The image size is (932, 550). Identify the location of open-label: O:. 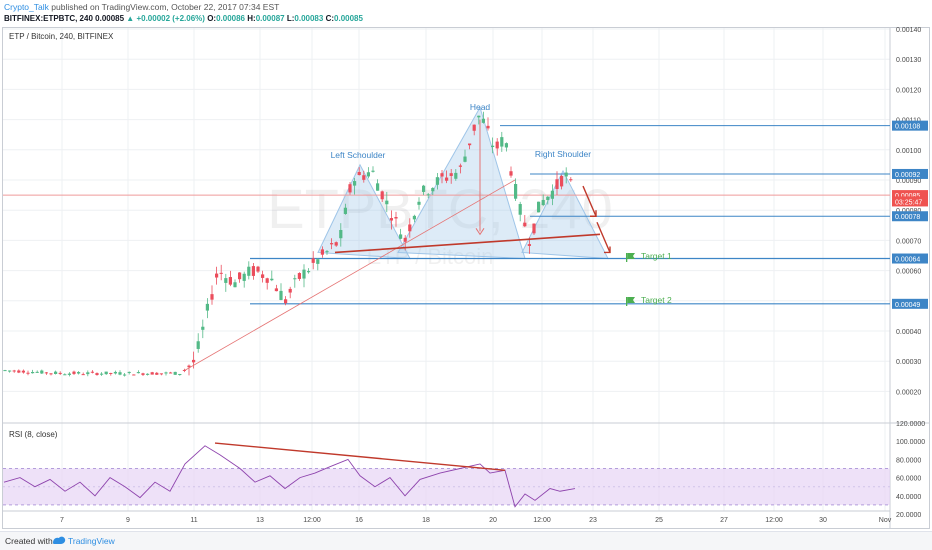
(212, 18).